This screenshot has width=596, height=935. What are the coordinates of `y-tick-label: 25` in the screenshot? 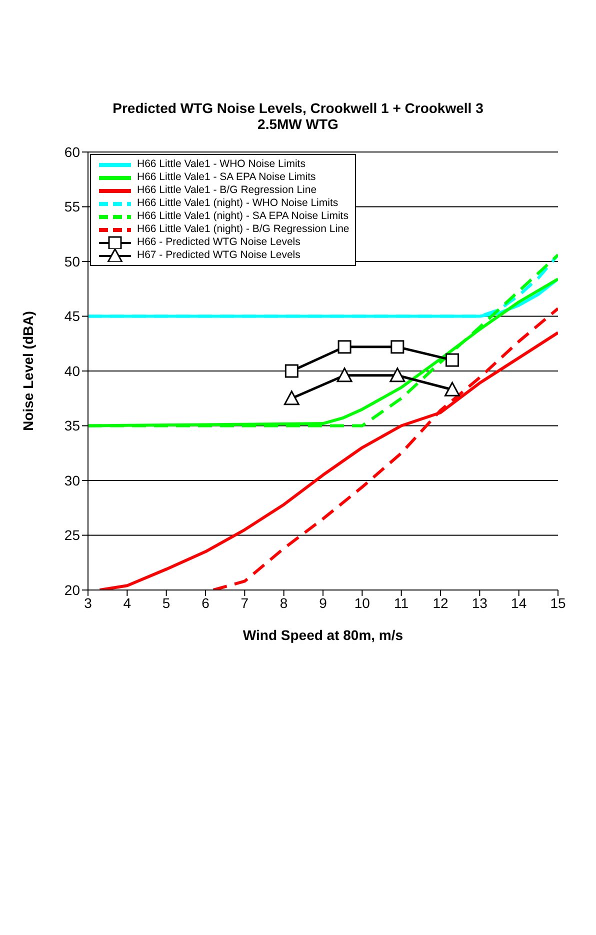 It's located at (72, 535).